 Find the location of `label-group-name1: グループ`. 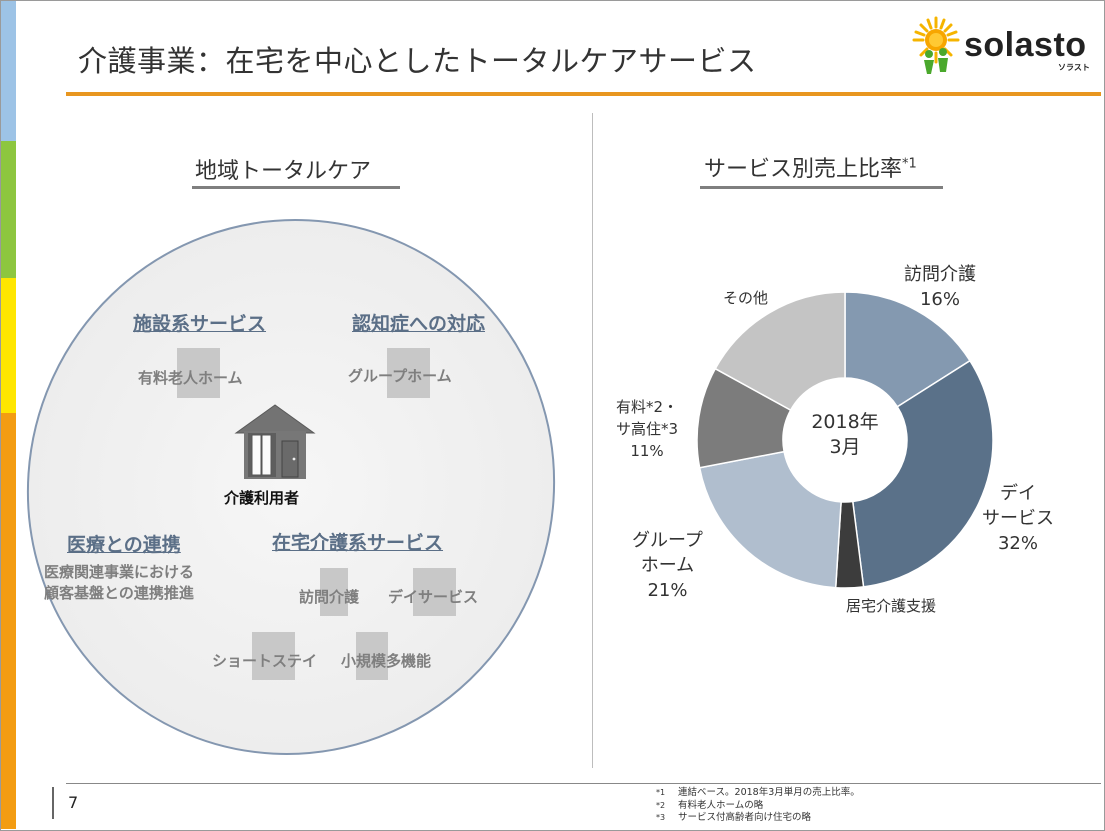

label-group-name1: グループ is located at coordinates (667, 540).